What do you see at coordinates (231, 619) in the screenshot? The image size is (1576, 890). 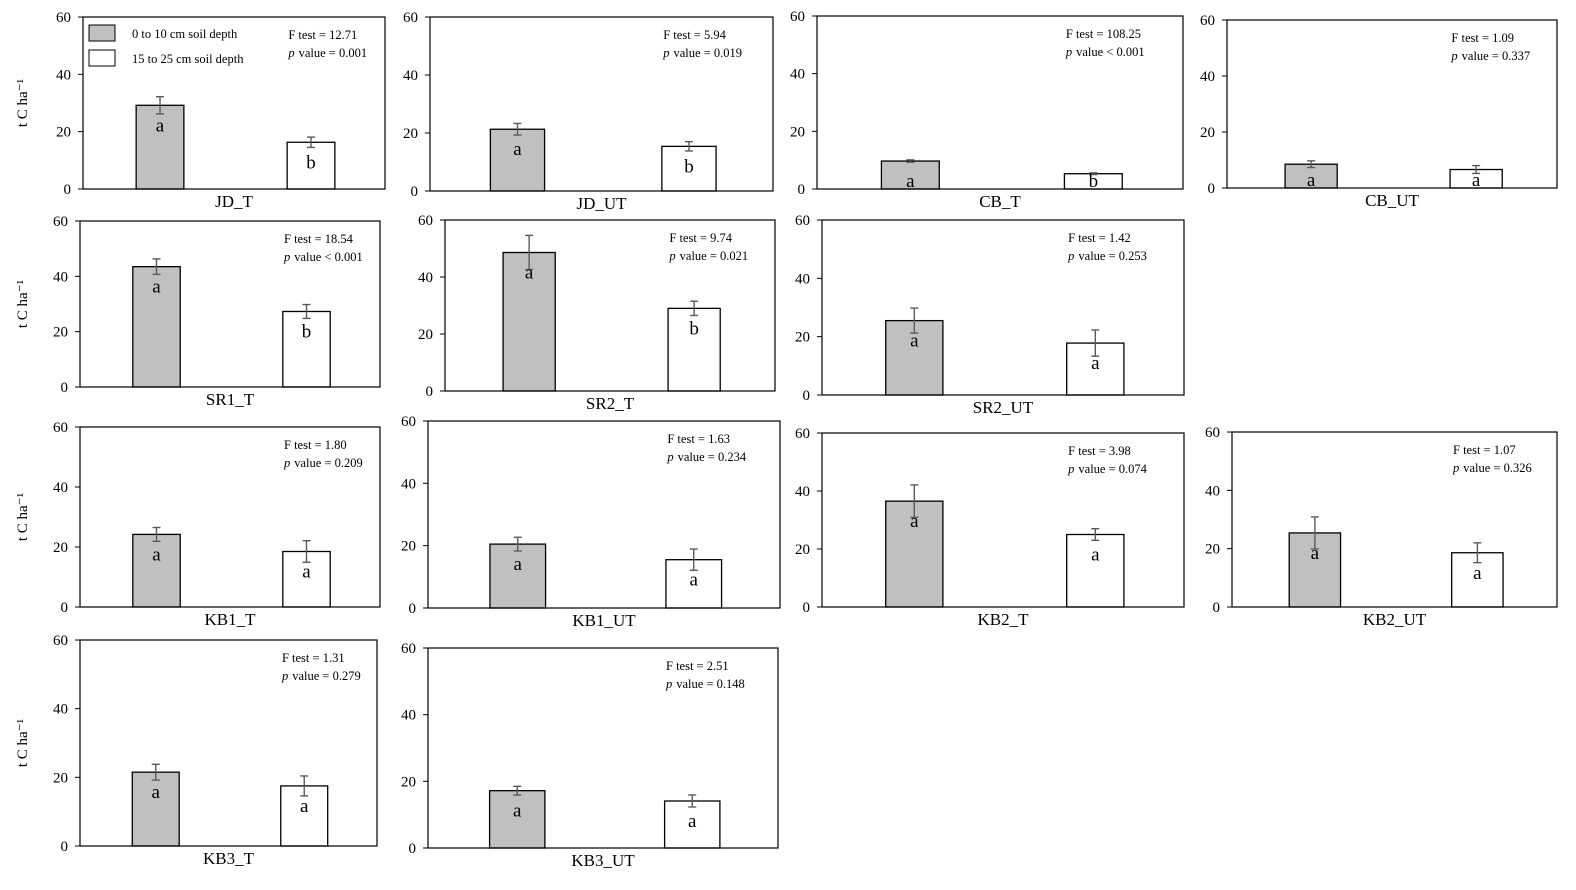 I see `panel-title: KB1_T` at bounding box center [231, 619].